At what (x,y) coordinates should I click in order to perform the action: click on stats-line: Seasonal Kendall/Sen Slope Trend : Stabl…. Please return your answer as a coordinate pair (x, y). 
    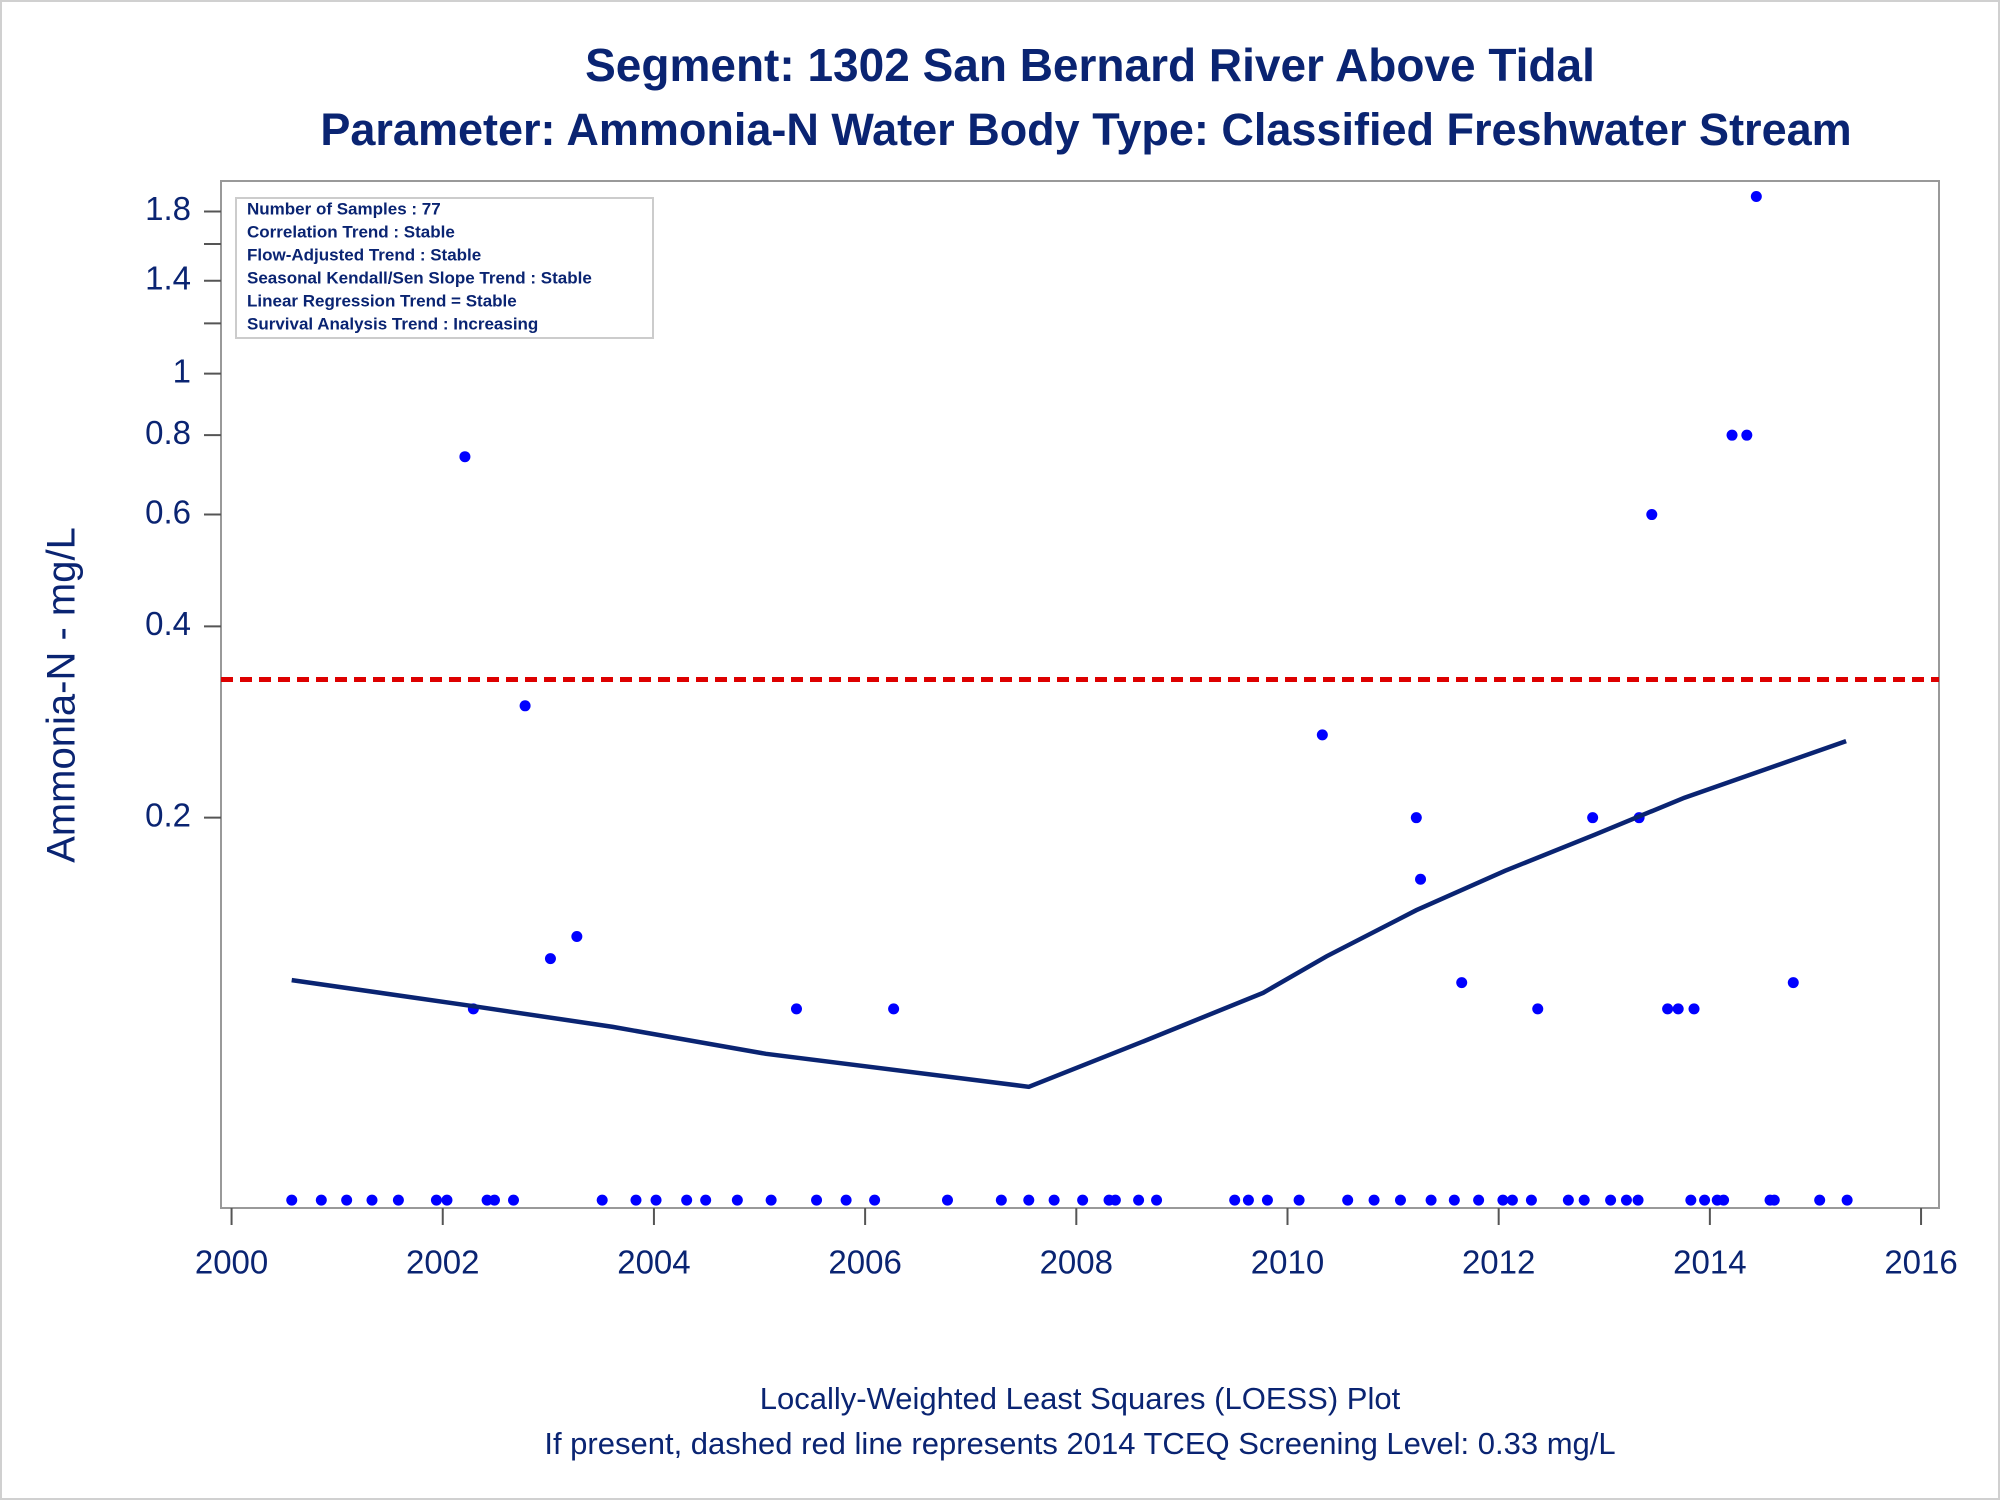
    Looking at the image, I should click on (419, 277).